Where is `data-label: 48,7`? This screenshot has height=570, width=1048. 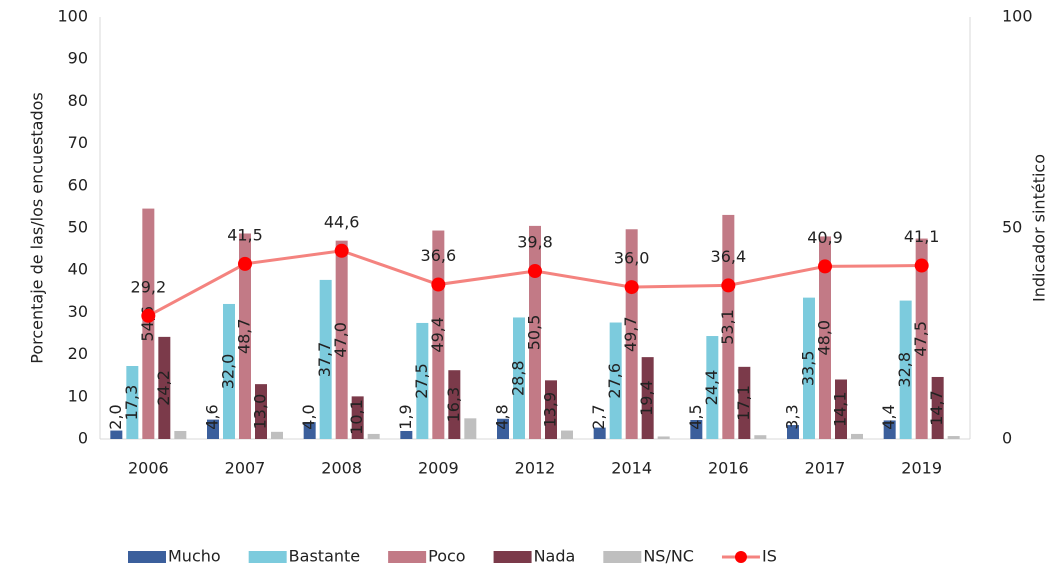
data-label: 48,7 is located at coordinates (244, 336).